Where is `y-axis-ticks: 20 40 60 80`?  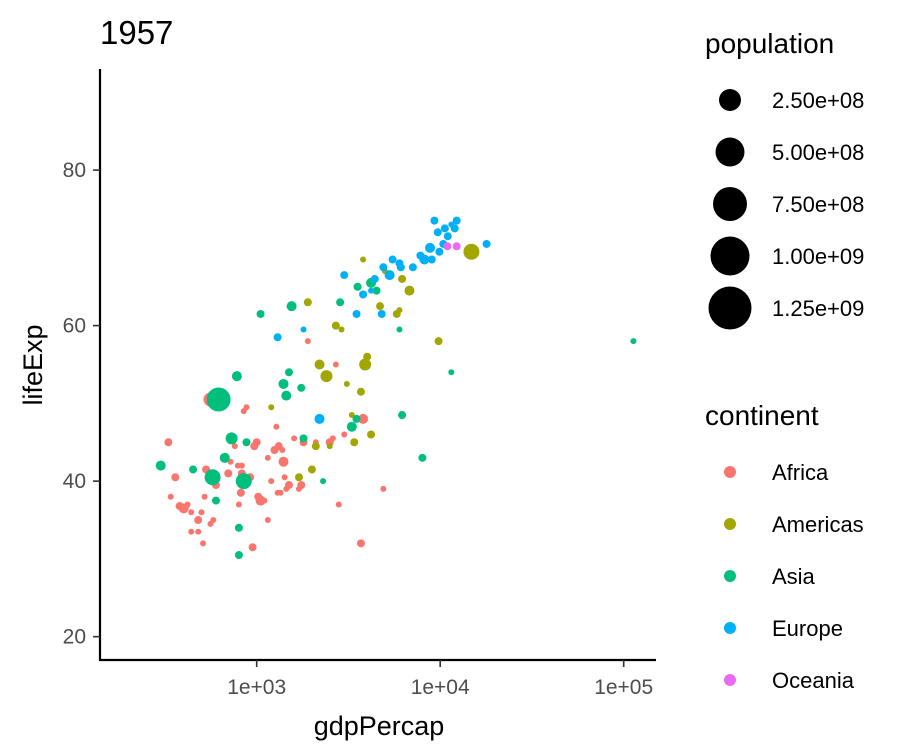 y-axis-ticks: 20 40 60 80 is located at coordinates (81, 404).